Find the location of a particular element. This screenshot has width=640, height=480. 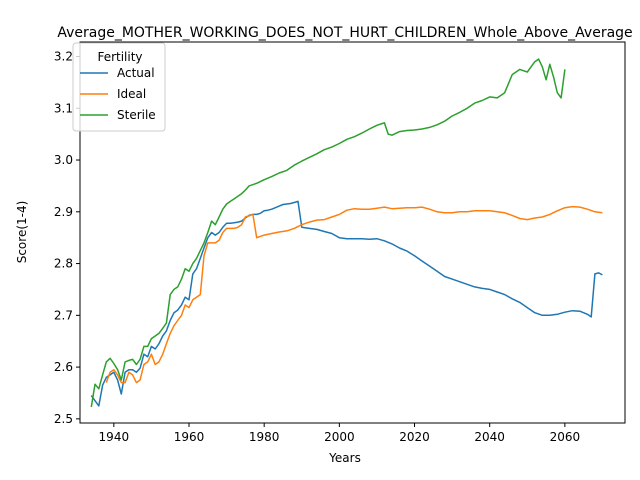

y-tick-label: 2.9 is located at coordinates (63, 212).